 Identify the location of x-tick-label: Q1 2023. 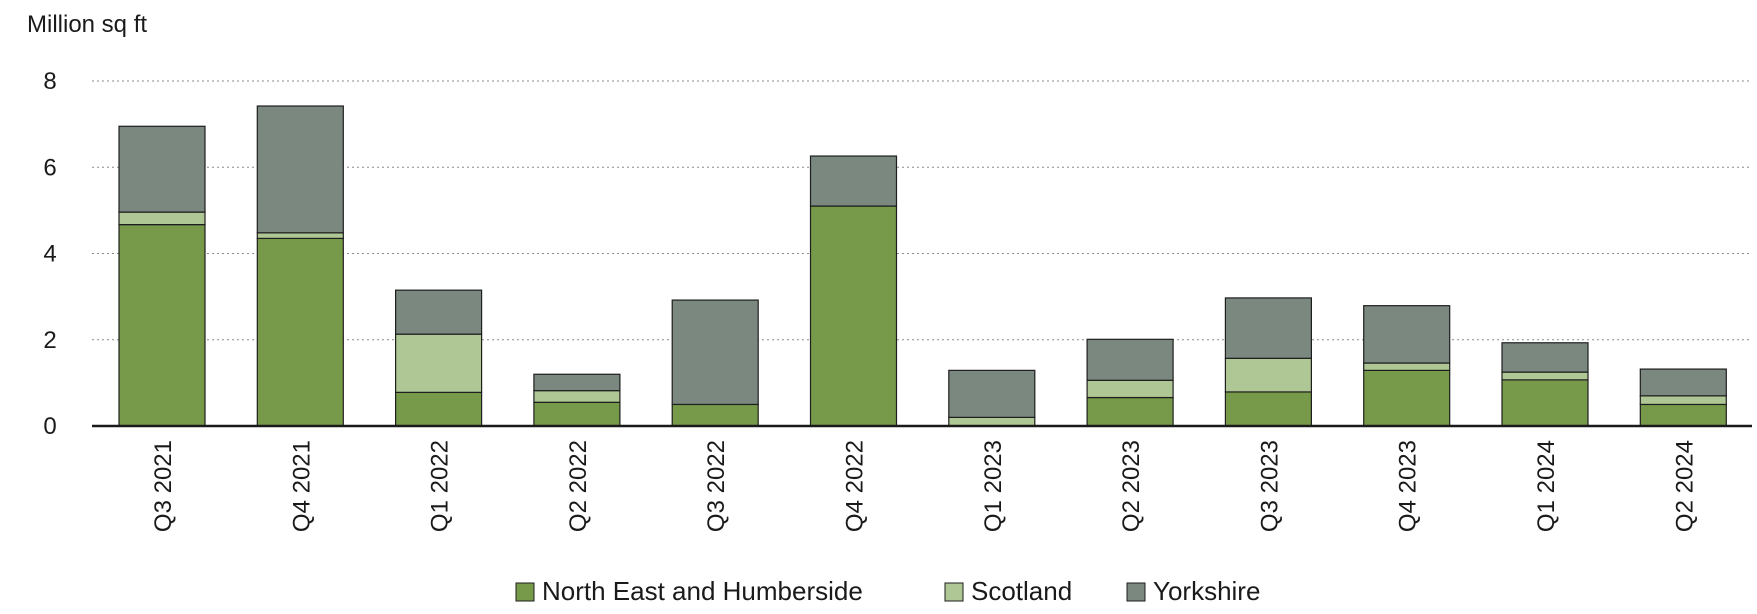
(993, 486).